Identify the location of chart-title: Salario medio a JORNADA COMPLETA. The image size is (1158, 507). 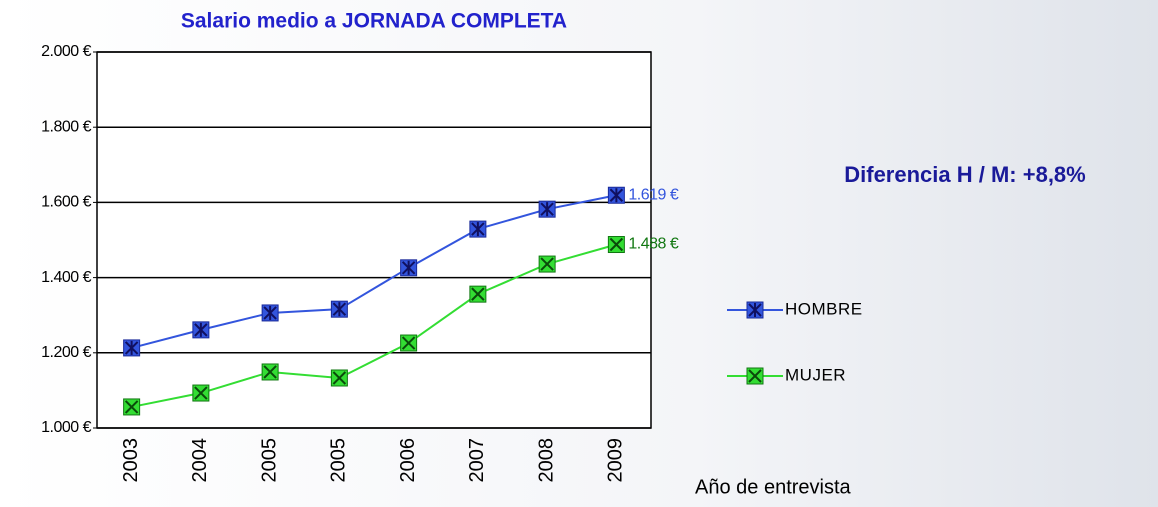
(374, 21).